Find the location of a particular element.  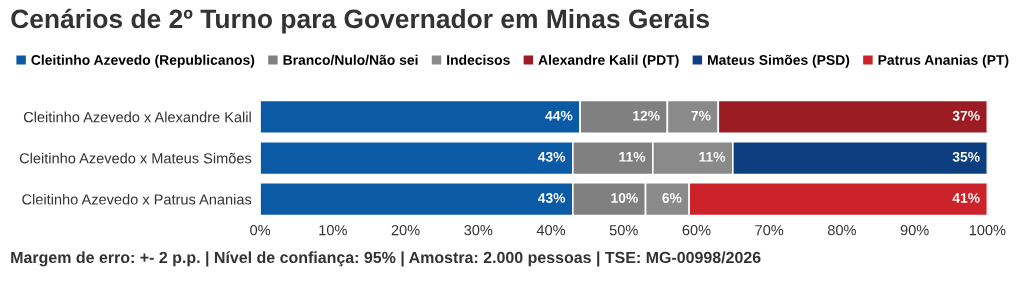

data-label: 6% is located at coordinates (672, 198).